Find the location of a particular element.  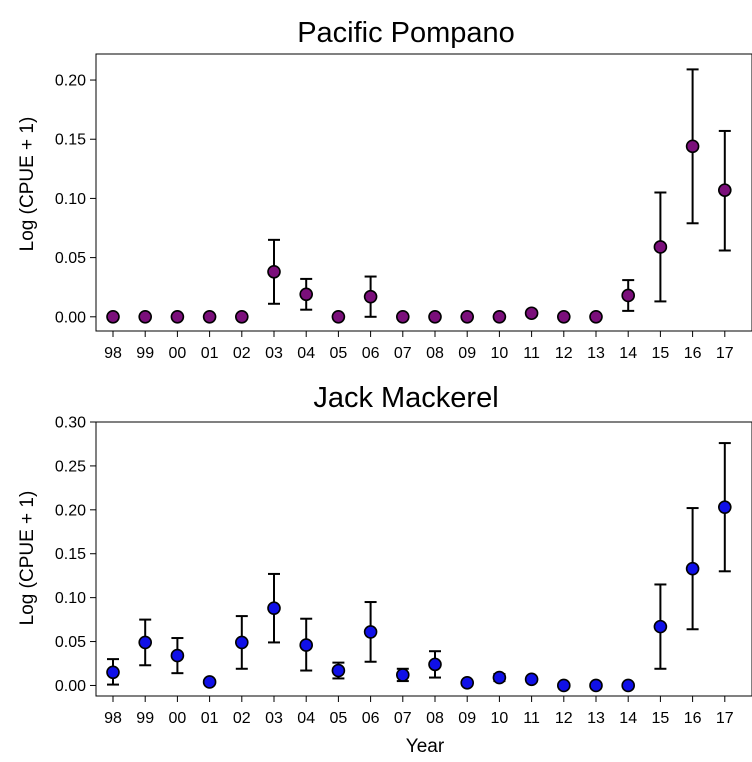

x-axis-label: Year is located at coordinates (425, 746).